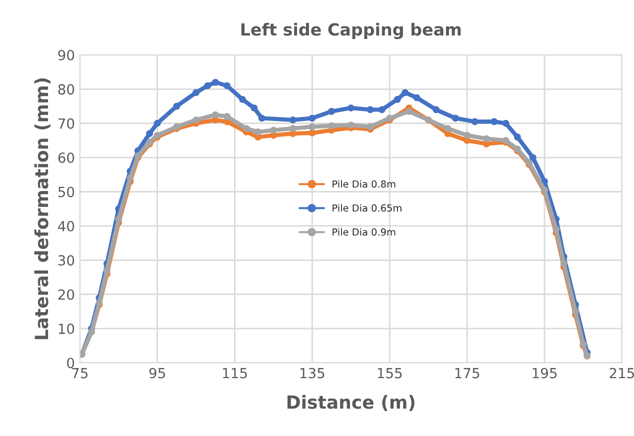  Describe the element at coordinates (70, 363) in the screenshot. I see `y-tick-label: 0` at that location.